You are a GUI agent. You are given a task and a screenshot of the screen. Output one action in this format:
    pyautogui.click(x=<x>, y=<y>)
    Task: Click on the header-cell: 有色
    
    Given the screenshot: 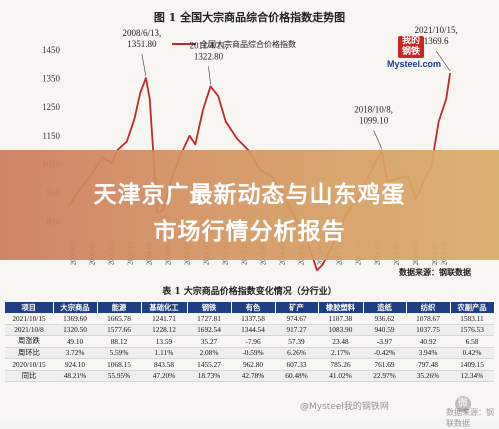 What is the action you would take?
    pyautogui.click(x=253, y=307)
    